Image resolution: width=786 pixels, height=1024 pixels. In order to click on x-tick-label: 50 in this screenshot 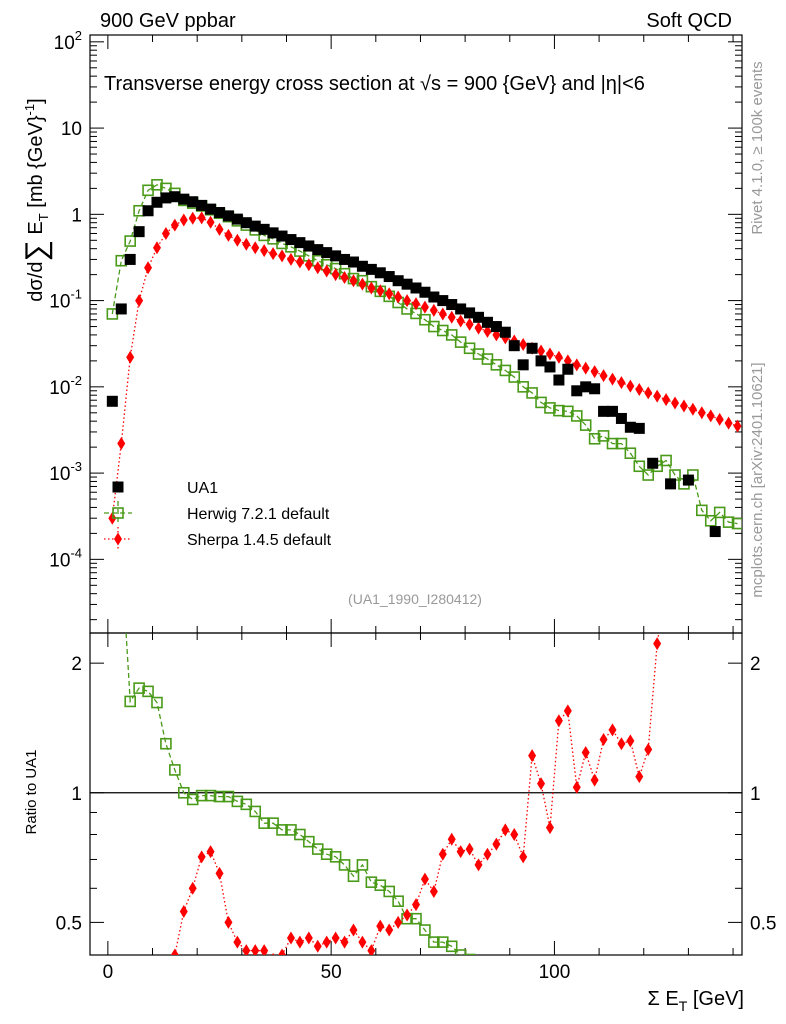, I will do `click(331, 972)`.